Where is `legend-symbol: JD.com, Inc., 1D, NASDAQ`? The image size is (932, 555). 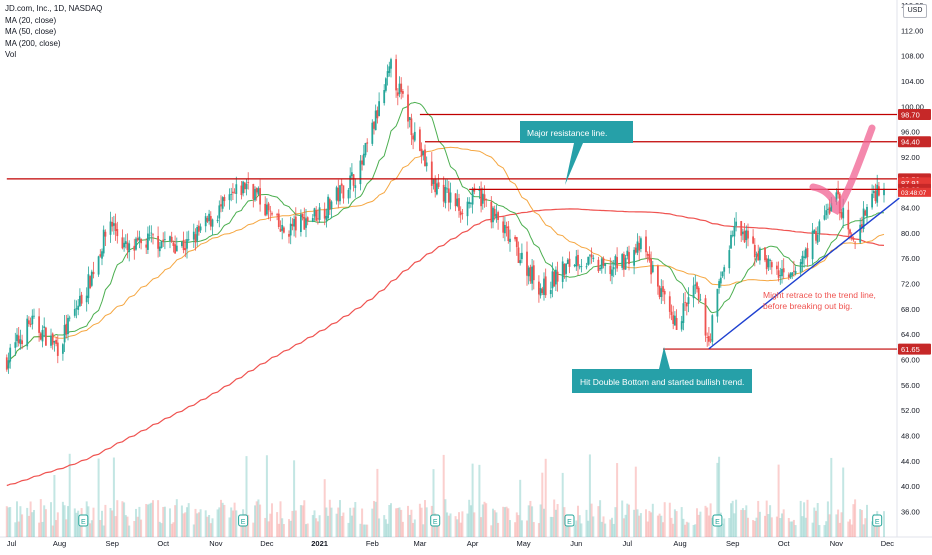 legend-symbol: JD.com, Inc., 1D, NASDAQ is located at coordinates (53, 9).